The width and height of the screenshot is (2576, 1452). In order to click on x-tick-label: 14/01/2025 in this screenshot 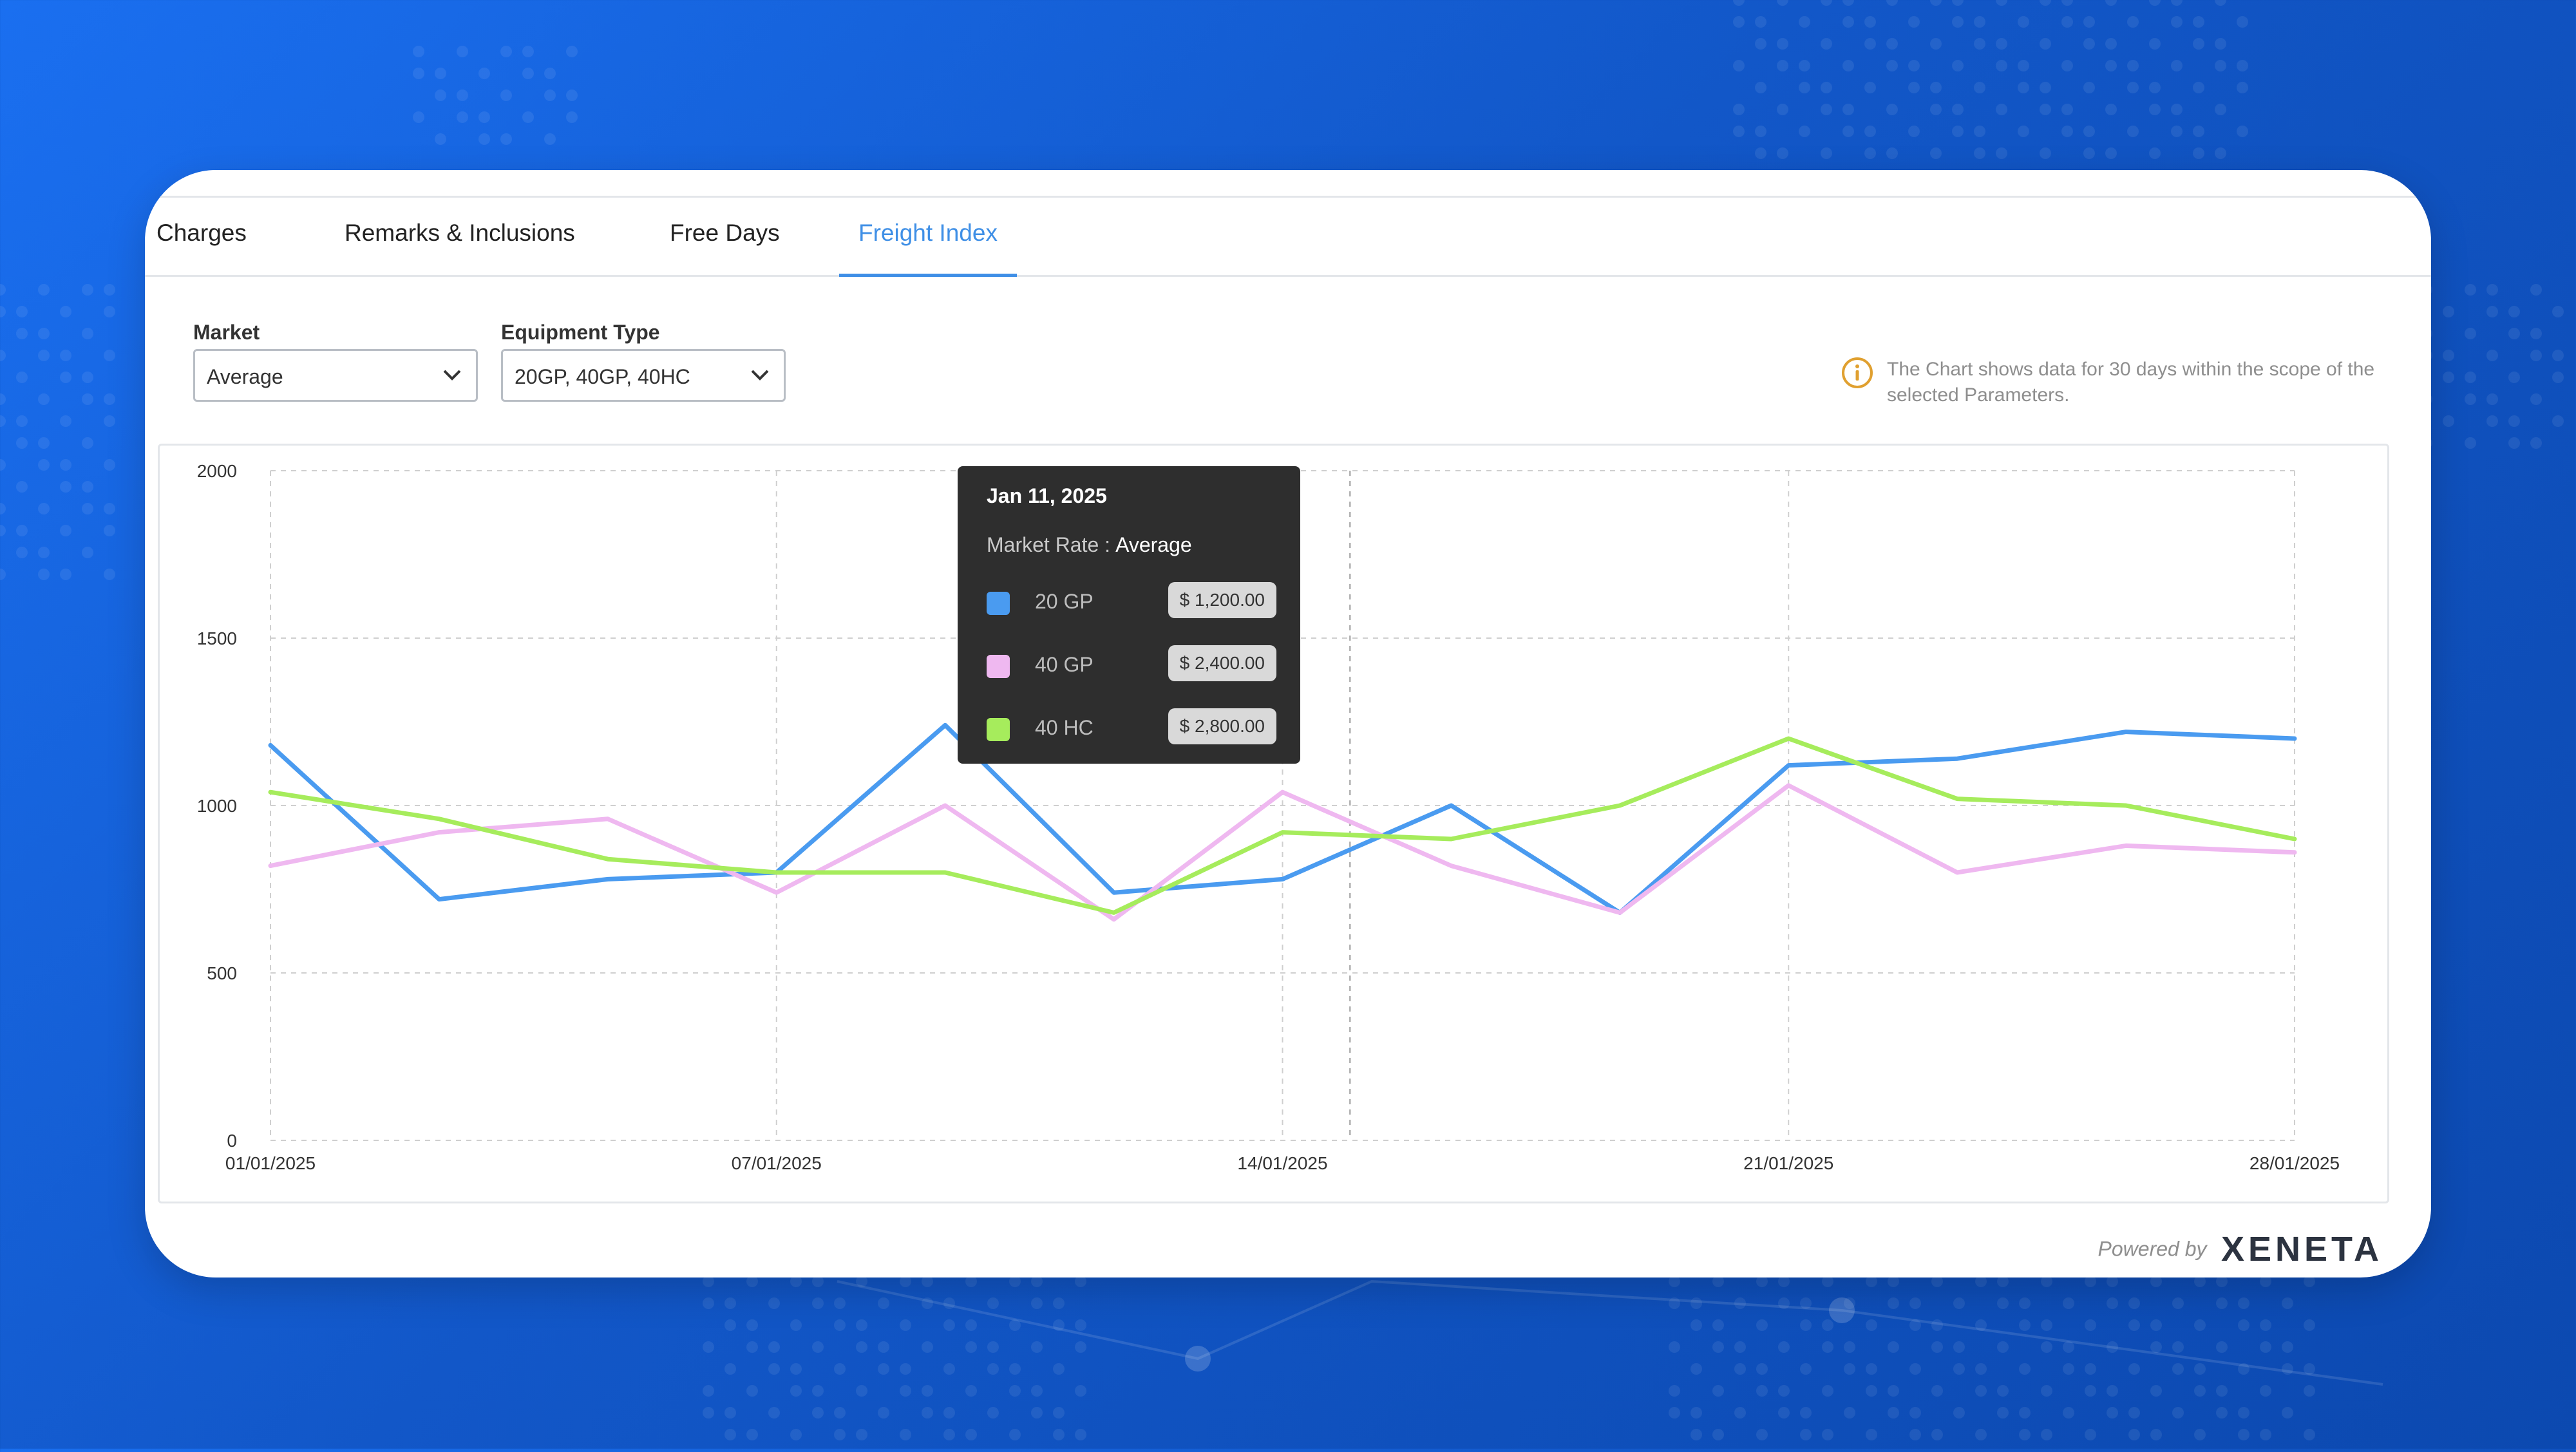, I will do `click(1282, 1163)`.